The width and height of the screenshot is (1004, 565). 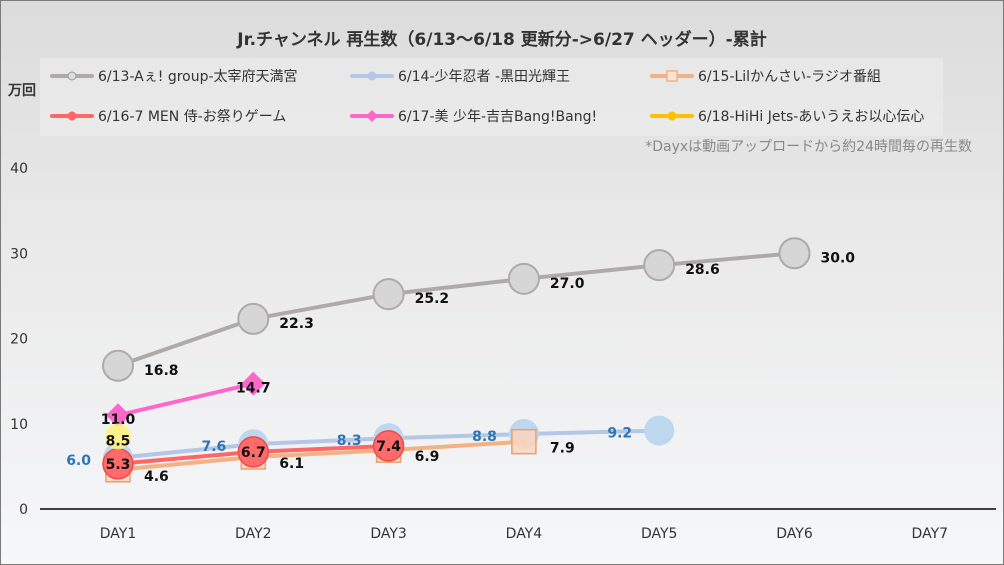 What do you see at coordinates (388, 534) in the screenshot?
I see `x-tick-label: DAY3` at bounding box center [388, 534].